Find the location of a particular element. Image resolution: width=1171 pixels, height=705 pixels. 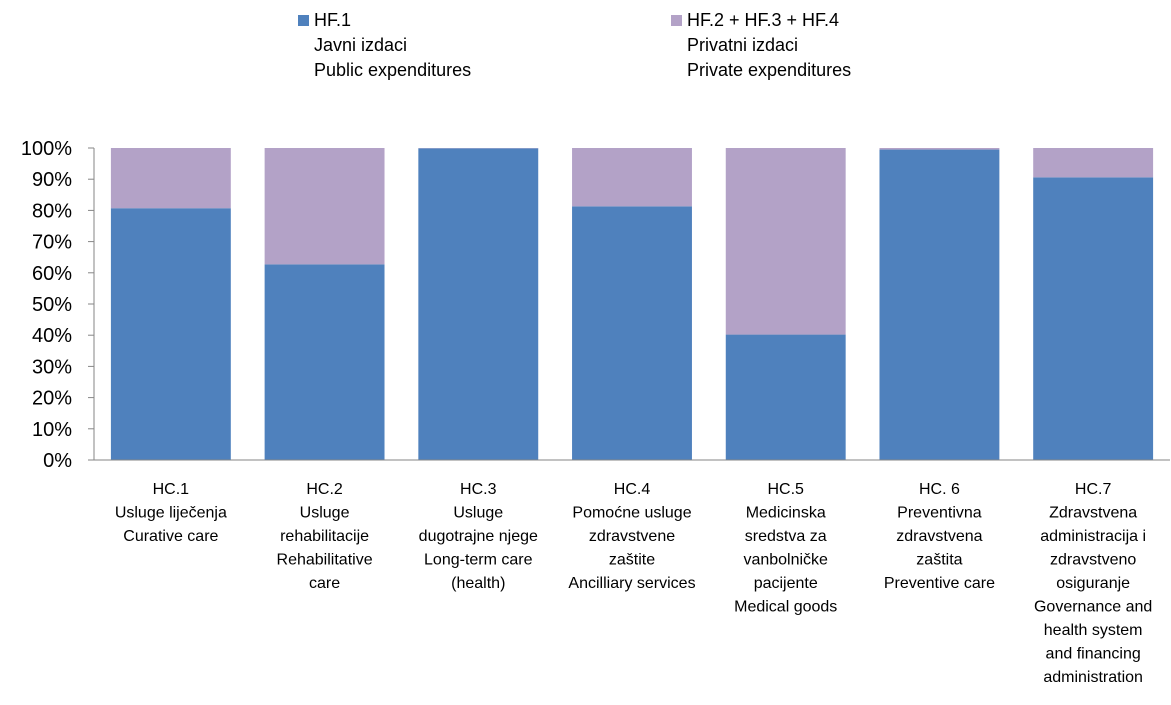

y-tick-label: 70% is located at coordinates (52, 243).